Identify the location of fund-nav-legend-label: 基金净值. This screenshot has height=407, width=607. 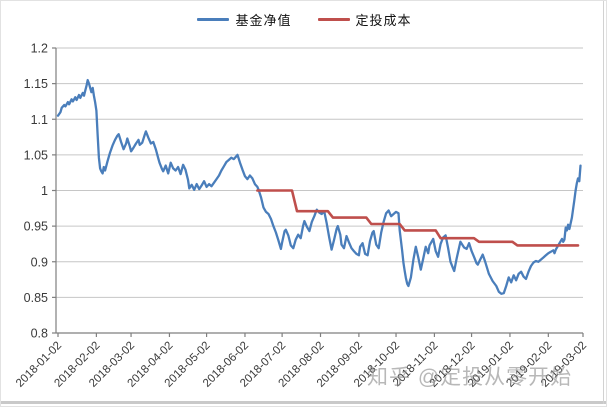
(263, 20).